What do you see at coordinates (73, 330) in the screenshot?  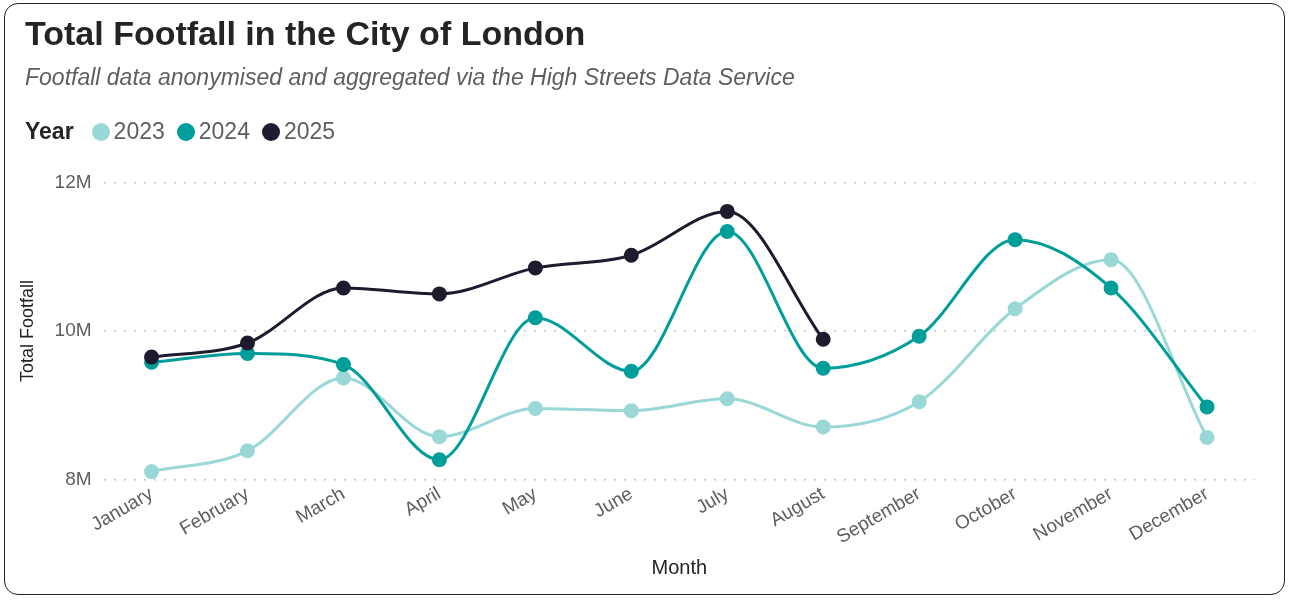 I see `y-tick-label: 10M` at bounding box center [73, 330].